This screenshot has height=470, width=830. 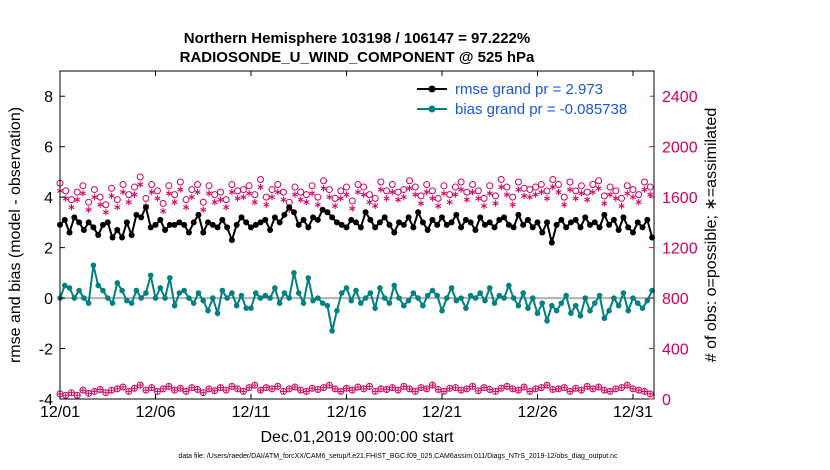 I want to click on legend-bias-label: bias grand pr = -0.085738, so click(x=541, y=109).